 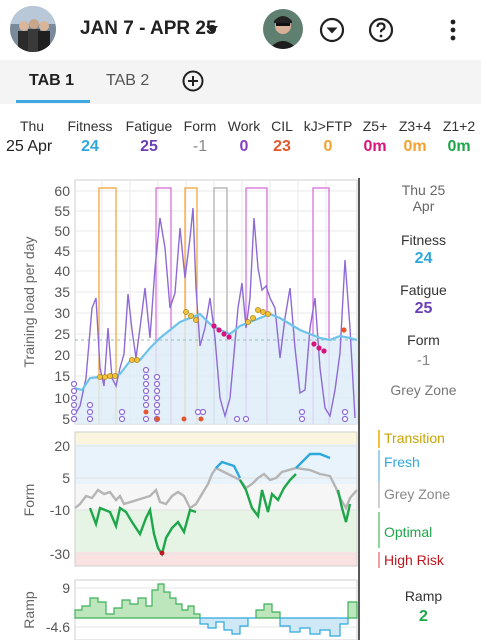 What do you see at coordinates (90, 137) in the screenshot?
I see `summary-fitness: Fitness 24` at bounding box center [90, 137].